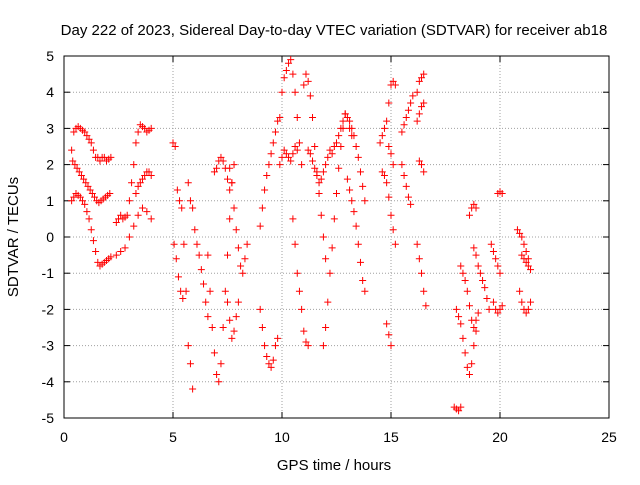  What do you see at coordinates (466, 342) in the screenshot?
I see `series-arc-q` at bounding box center [466, 342].